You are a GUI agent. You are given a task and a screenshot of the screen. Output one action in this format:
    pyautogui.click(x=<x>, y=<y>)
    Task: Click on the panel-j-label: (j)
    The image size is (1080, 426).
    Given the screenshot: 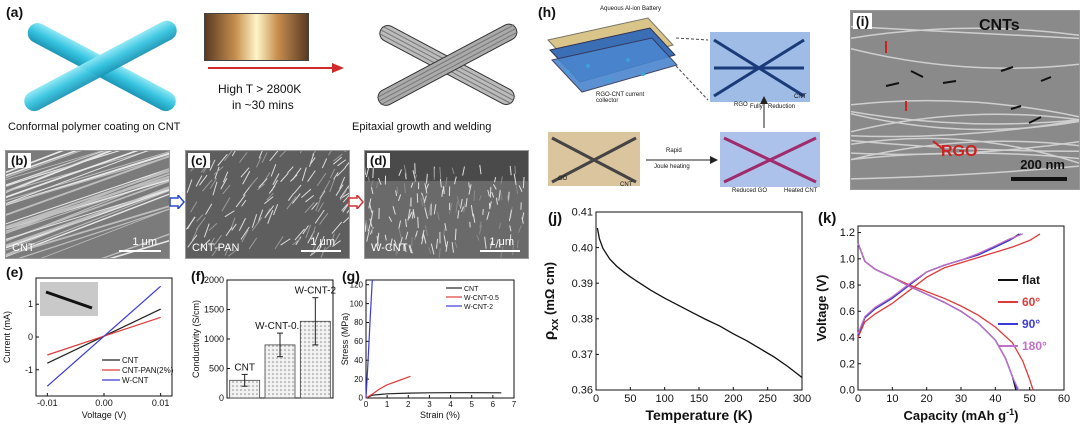 What is the action you would take?
    pyautogui.click(x=555, y=218)
    